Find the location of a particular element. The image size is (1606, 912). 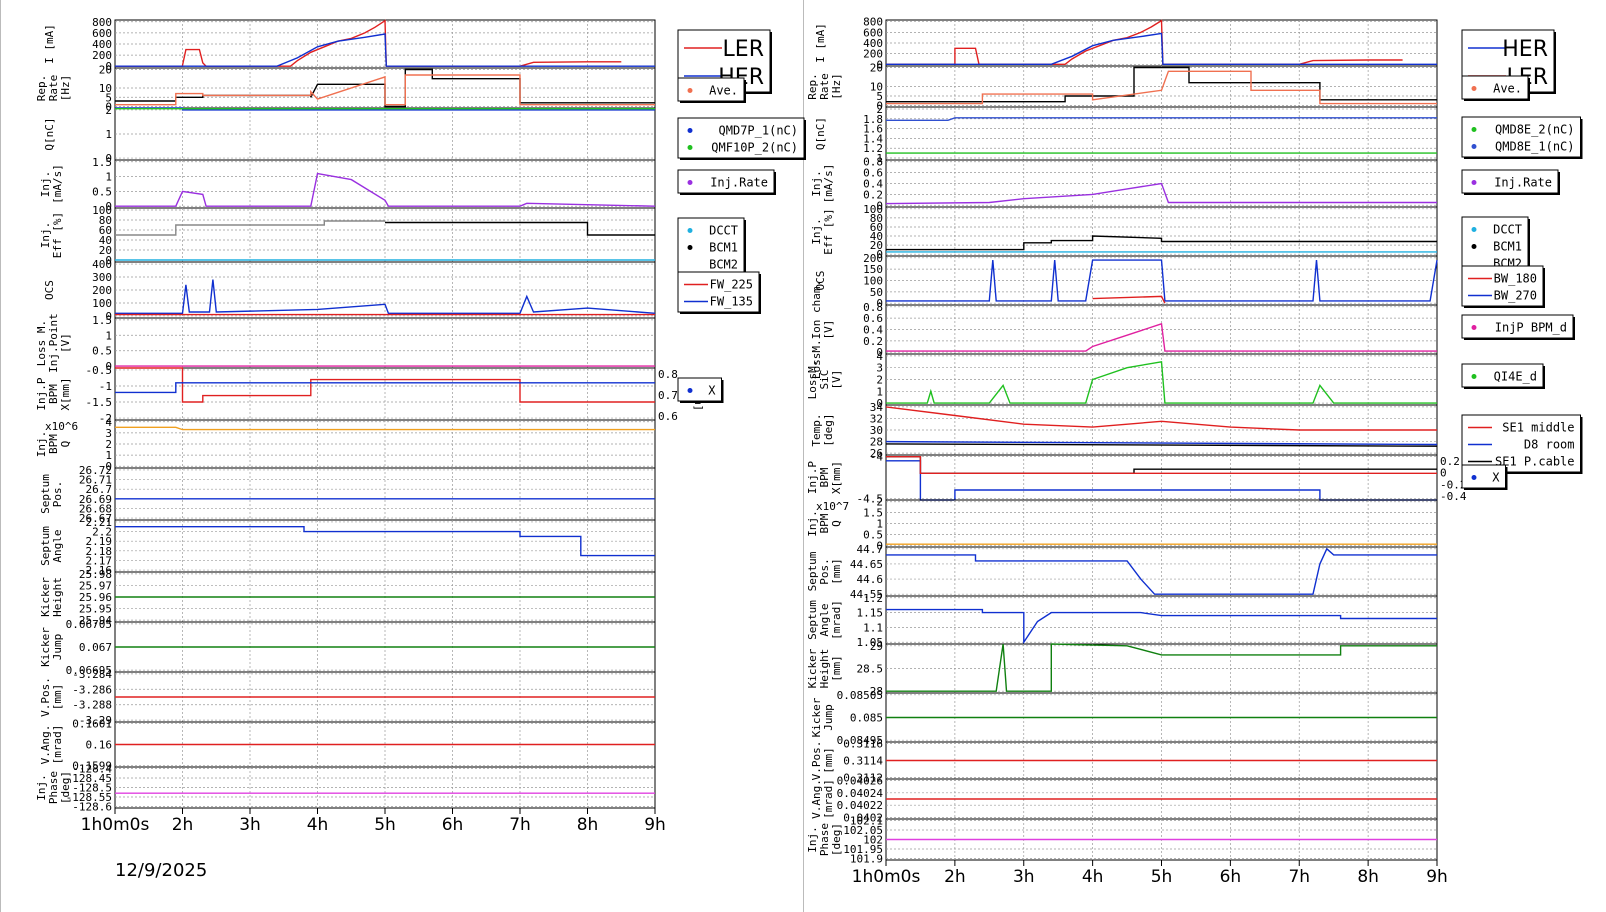

tick-label: 40 is located at coordinates (876, 236).